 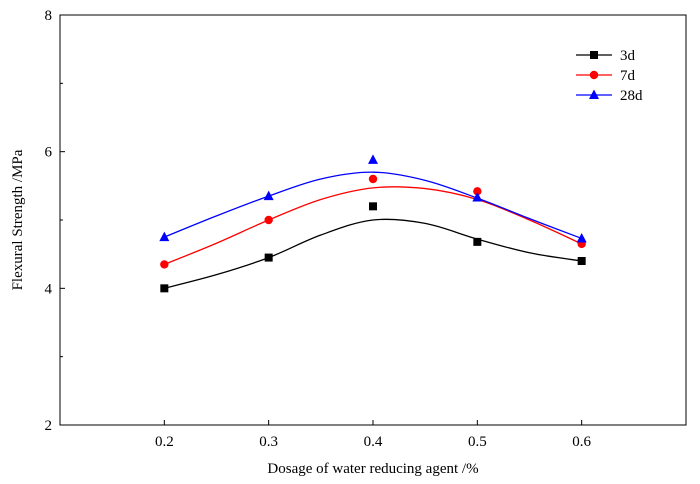 What do you see at coordinates (594, 75) in the screenshot?
I see `legend-marker-7d` at bounding box center [594, 75].